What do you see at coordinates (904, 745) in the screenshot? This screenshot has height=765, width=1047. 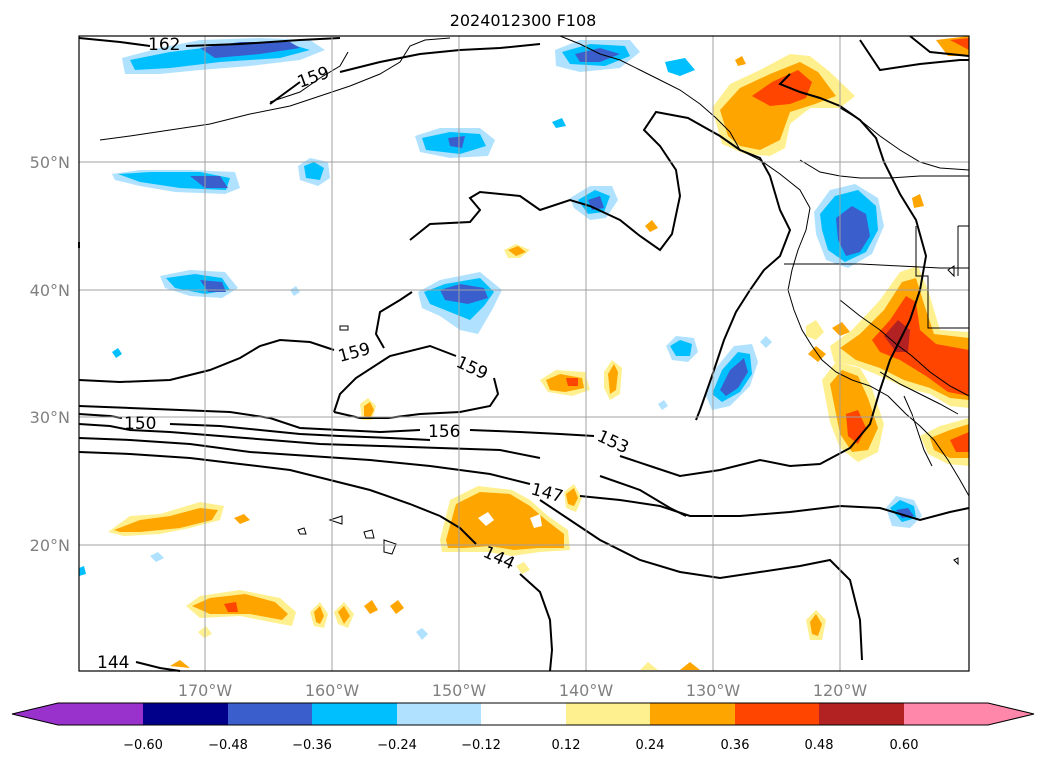 I see `colorbar-tick-label: 0.60` at bounding box center [904, 745].